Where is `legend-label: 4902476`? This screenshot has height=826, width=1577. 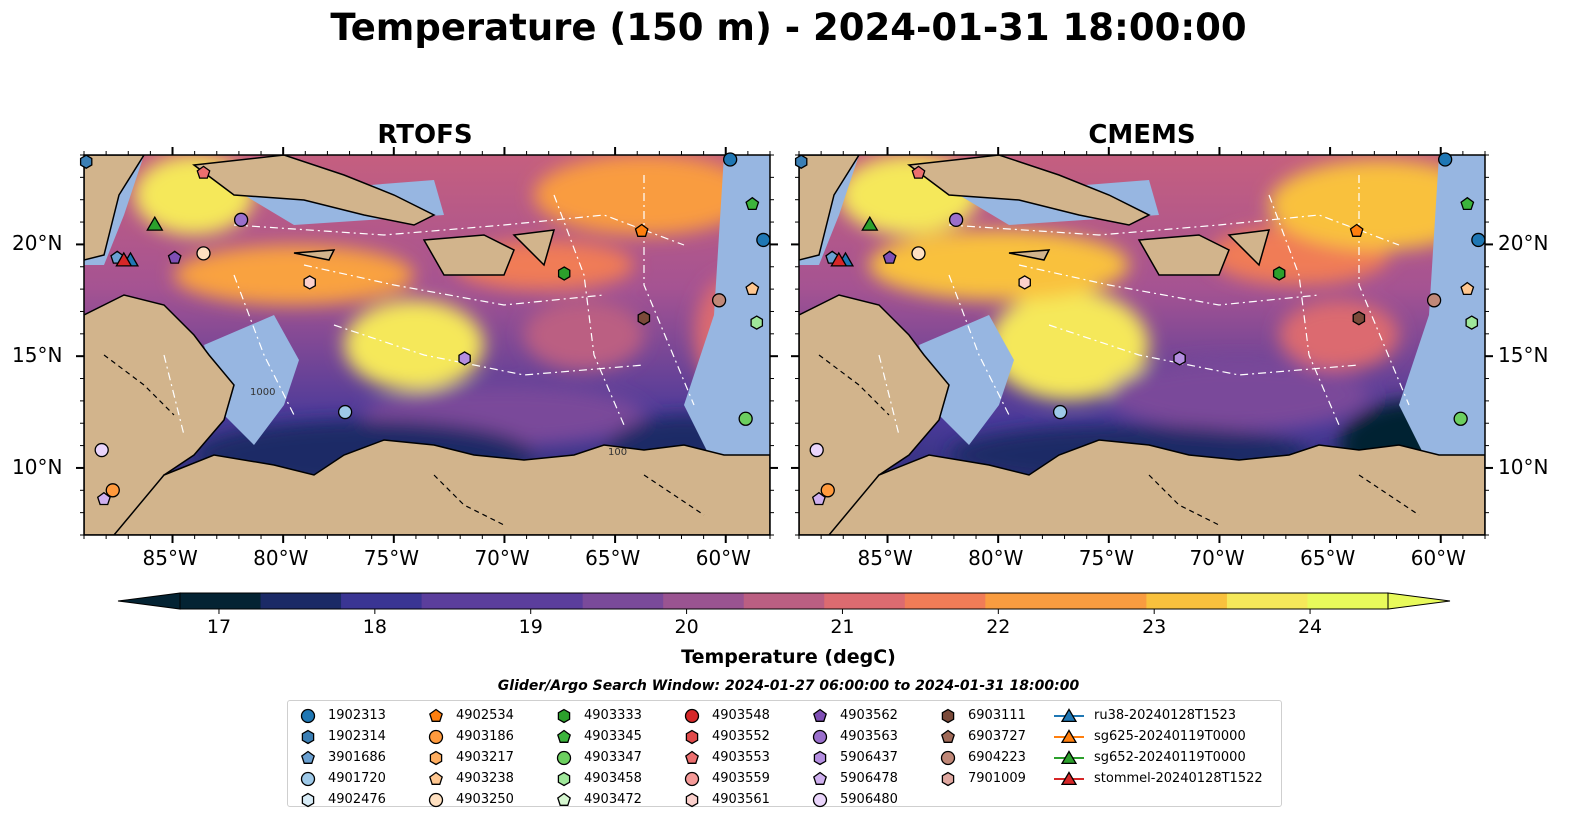
legend-label: 4902476 is located at coordinates (357, 799).